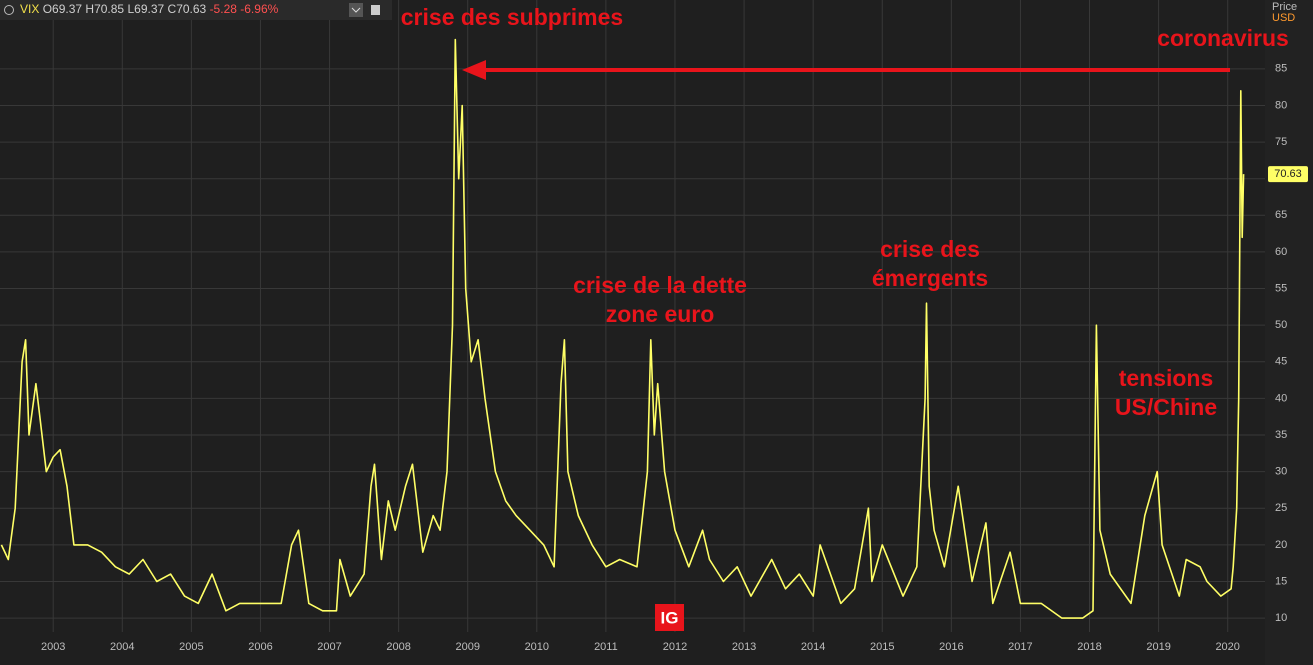 Image resolution: width=1313 pixels, height=665 pixels. I want to click on dropdown-button, so click(356, 10).